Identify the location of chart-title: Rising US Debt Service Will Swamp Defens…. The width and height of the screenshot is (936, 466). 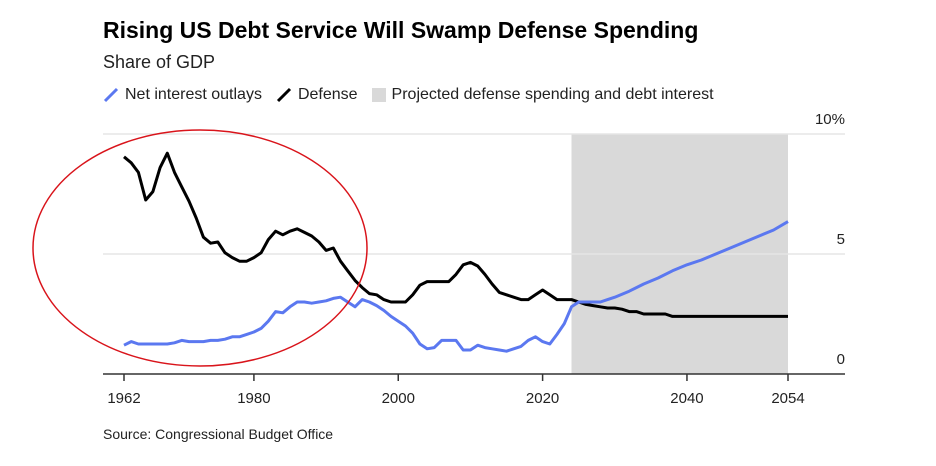
(401, 30).